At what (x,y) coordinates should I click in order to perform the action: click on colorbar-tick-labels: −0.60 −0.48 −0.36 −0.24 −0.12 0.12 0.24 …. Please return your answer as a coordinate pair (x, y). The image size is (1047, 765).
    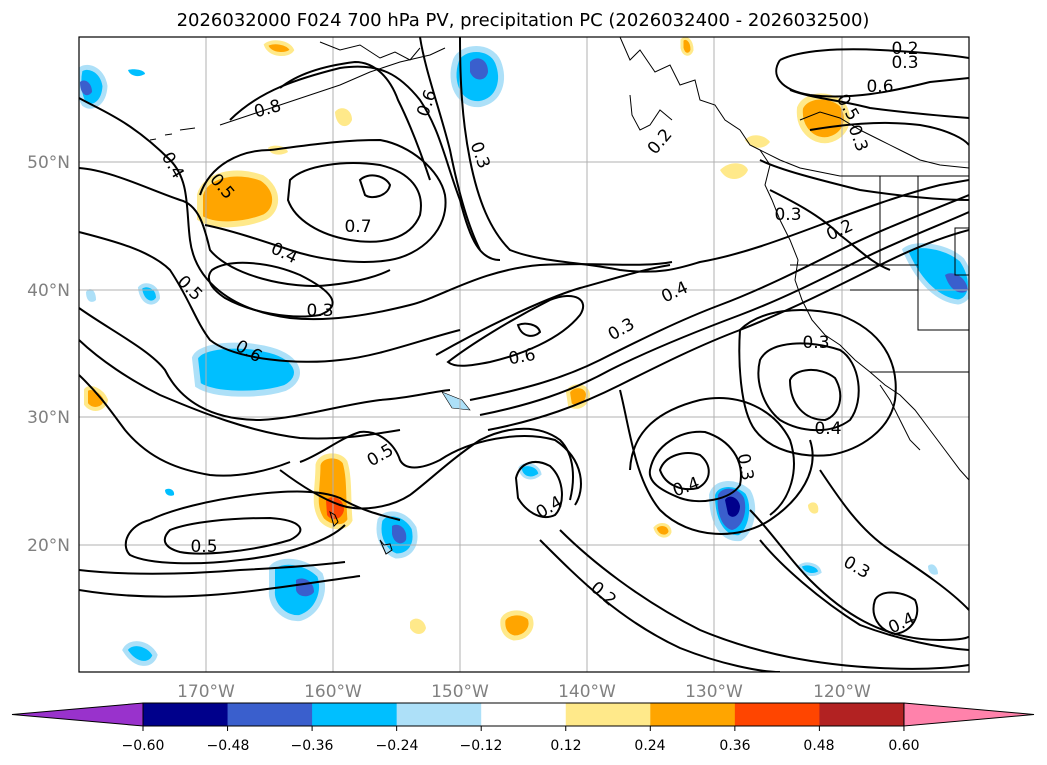
    Looking at the image, I should click on (521, 746).